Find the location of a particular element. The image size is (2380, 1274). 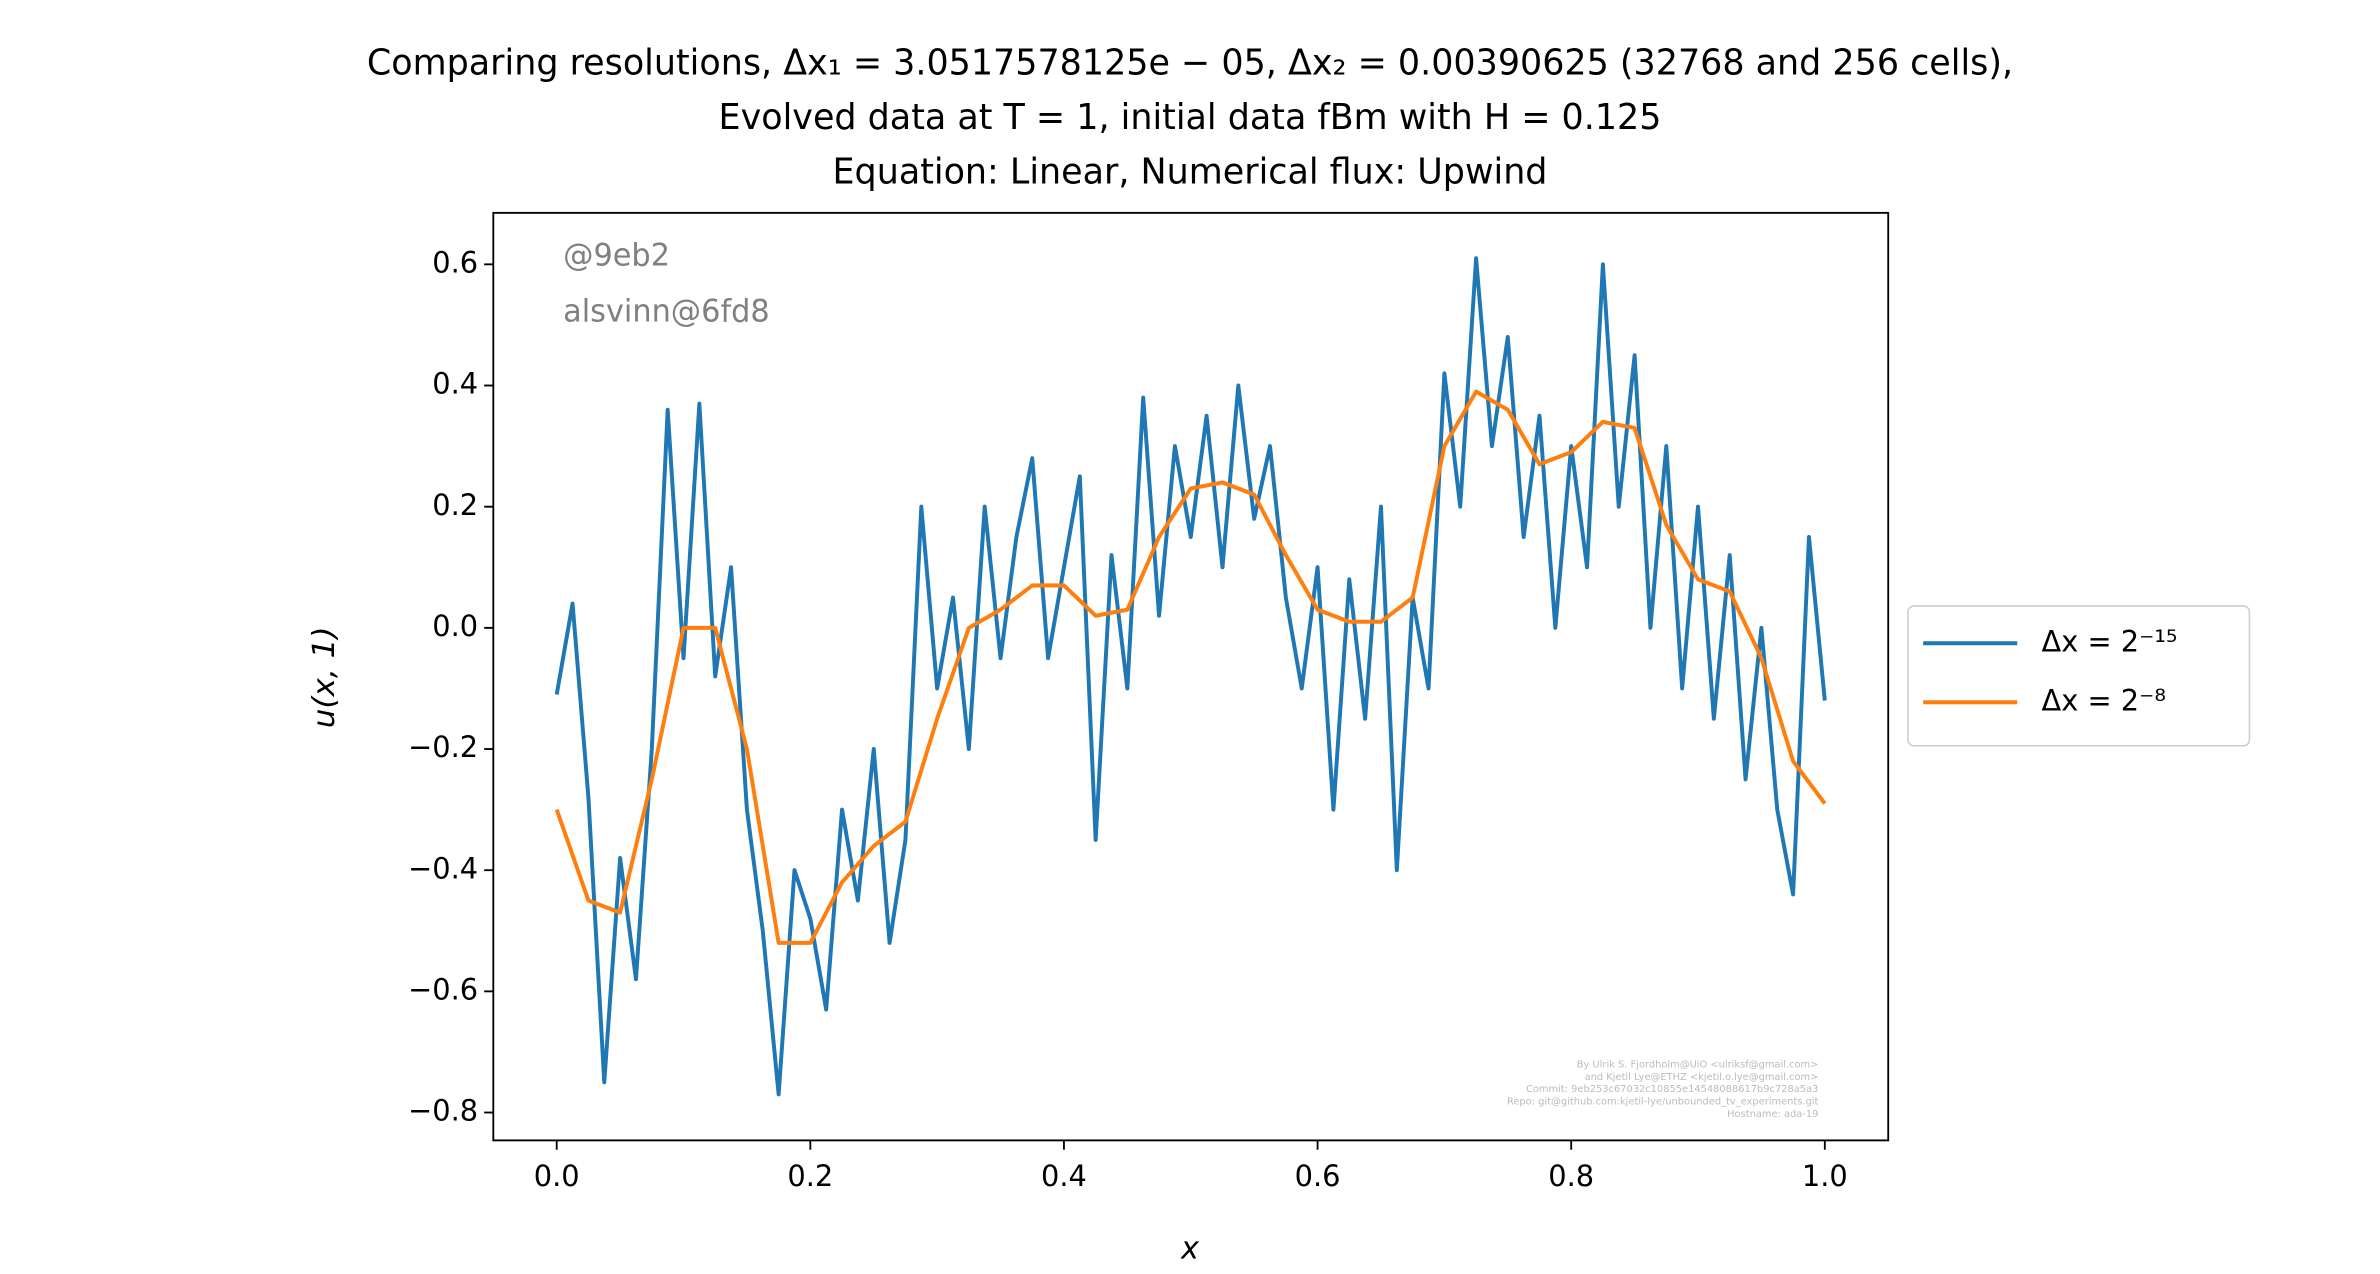

x-tick-label: 1.0 is located at coordinates (1825, 1175).